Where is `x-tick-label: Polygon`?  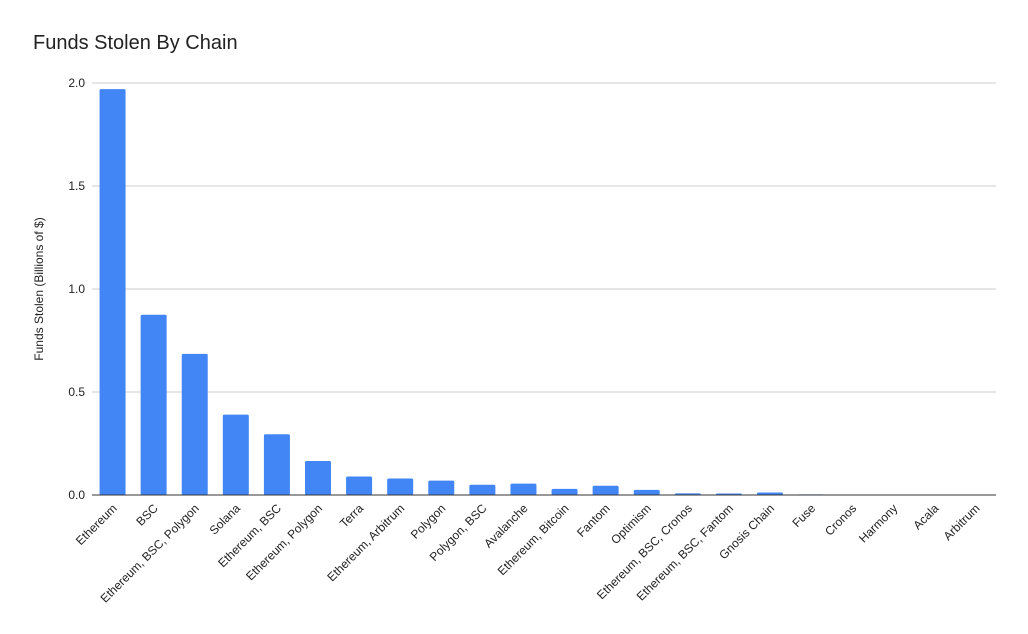 x-tick-label: Polygon is located at coordinates (428, 521).